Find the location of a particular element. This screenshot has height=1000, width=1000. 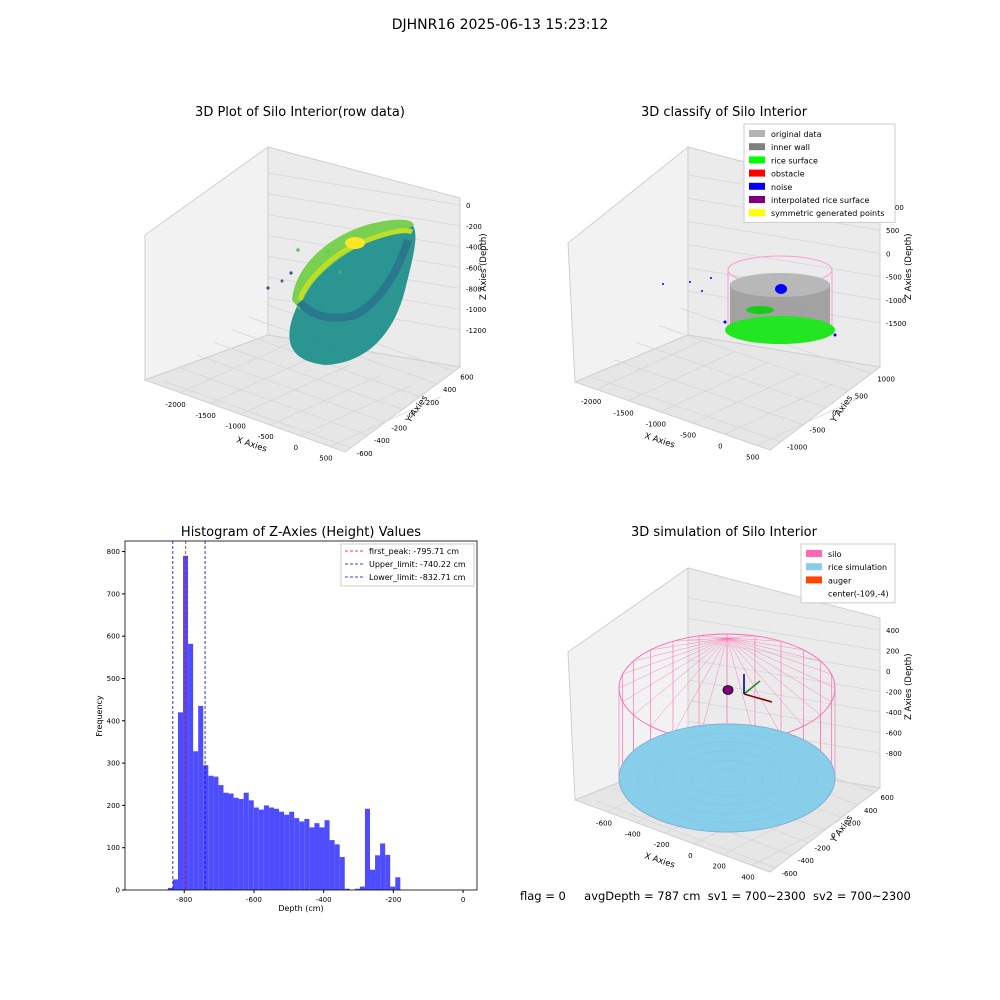

z-tick-label: -1200 is located at coordinates (476, 331).